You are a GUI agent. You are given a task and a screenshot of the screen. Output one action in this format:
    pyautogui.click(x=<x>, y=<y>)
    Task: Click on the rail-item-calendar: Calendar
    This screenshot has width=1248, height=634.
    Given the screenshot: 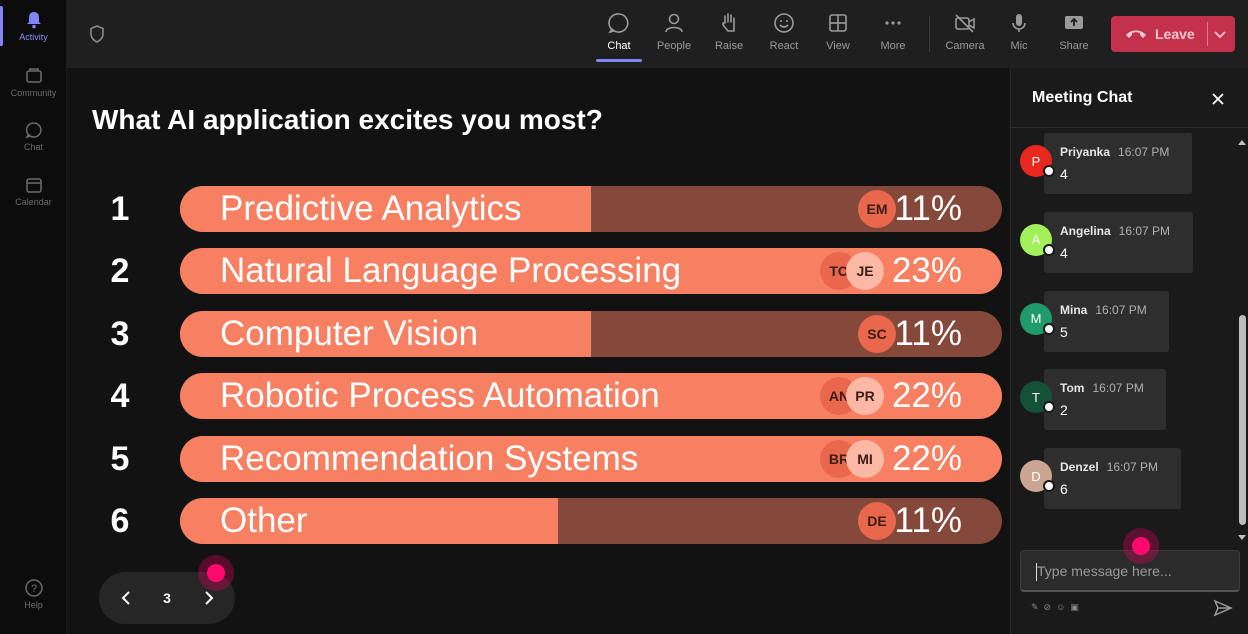 What is the action you would take?
    pyautogui.click(x=33, y=190)
    